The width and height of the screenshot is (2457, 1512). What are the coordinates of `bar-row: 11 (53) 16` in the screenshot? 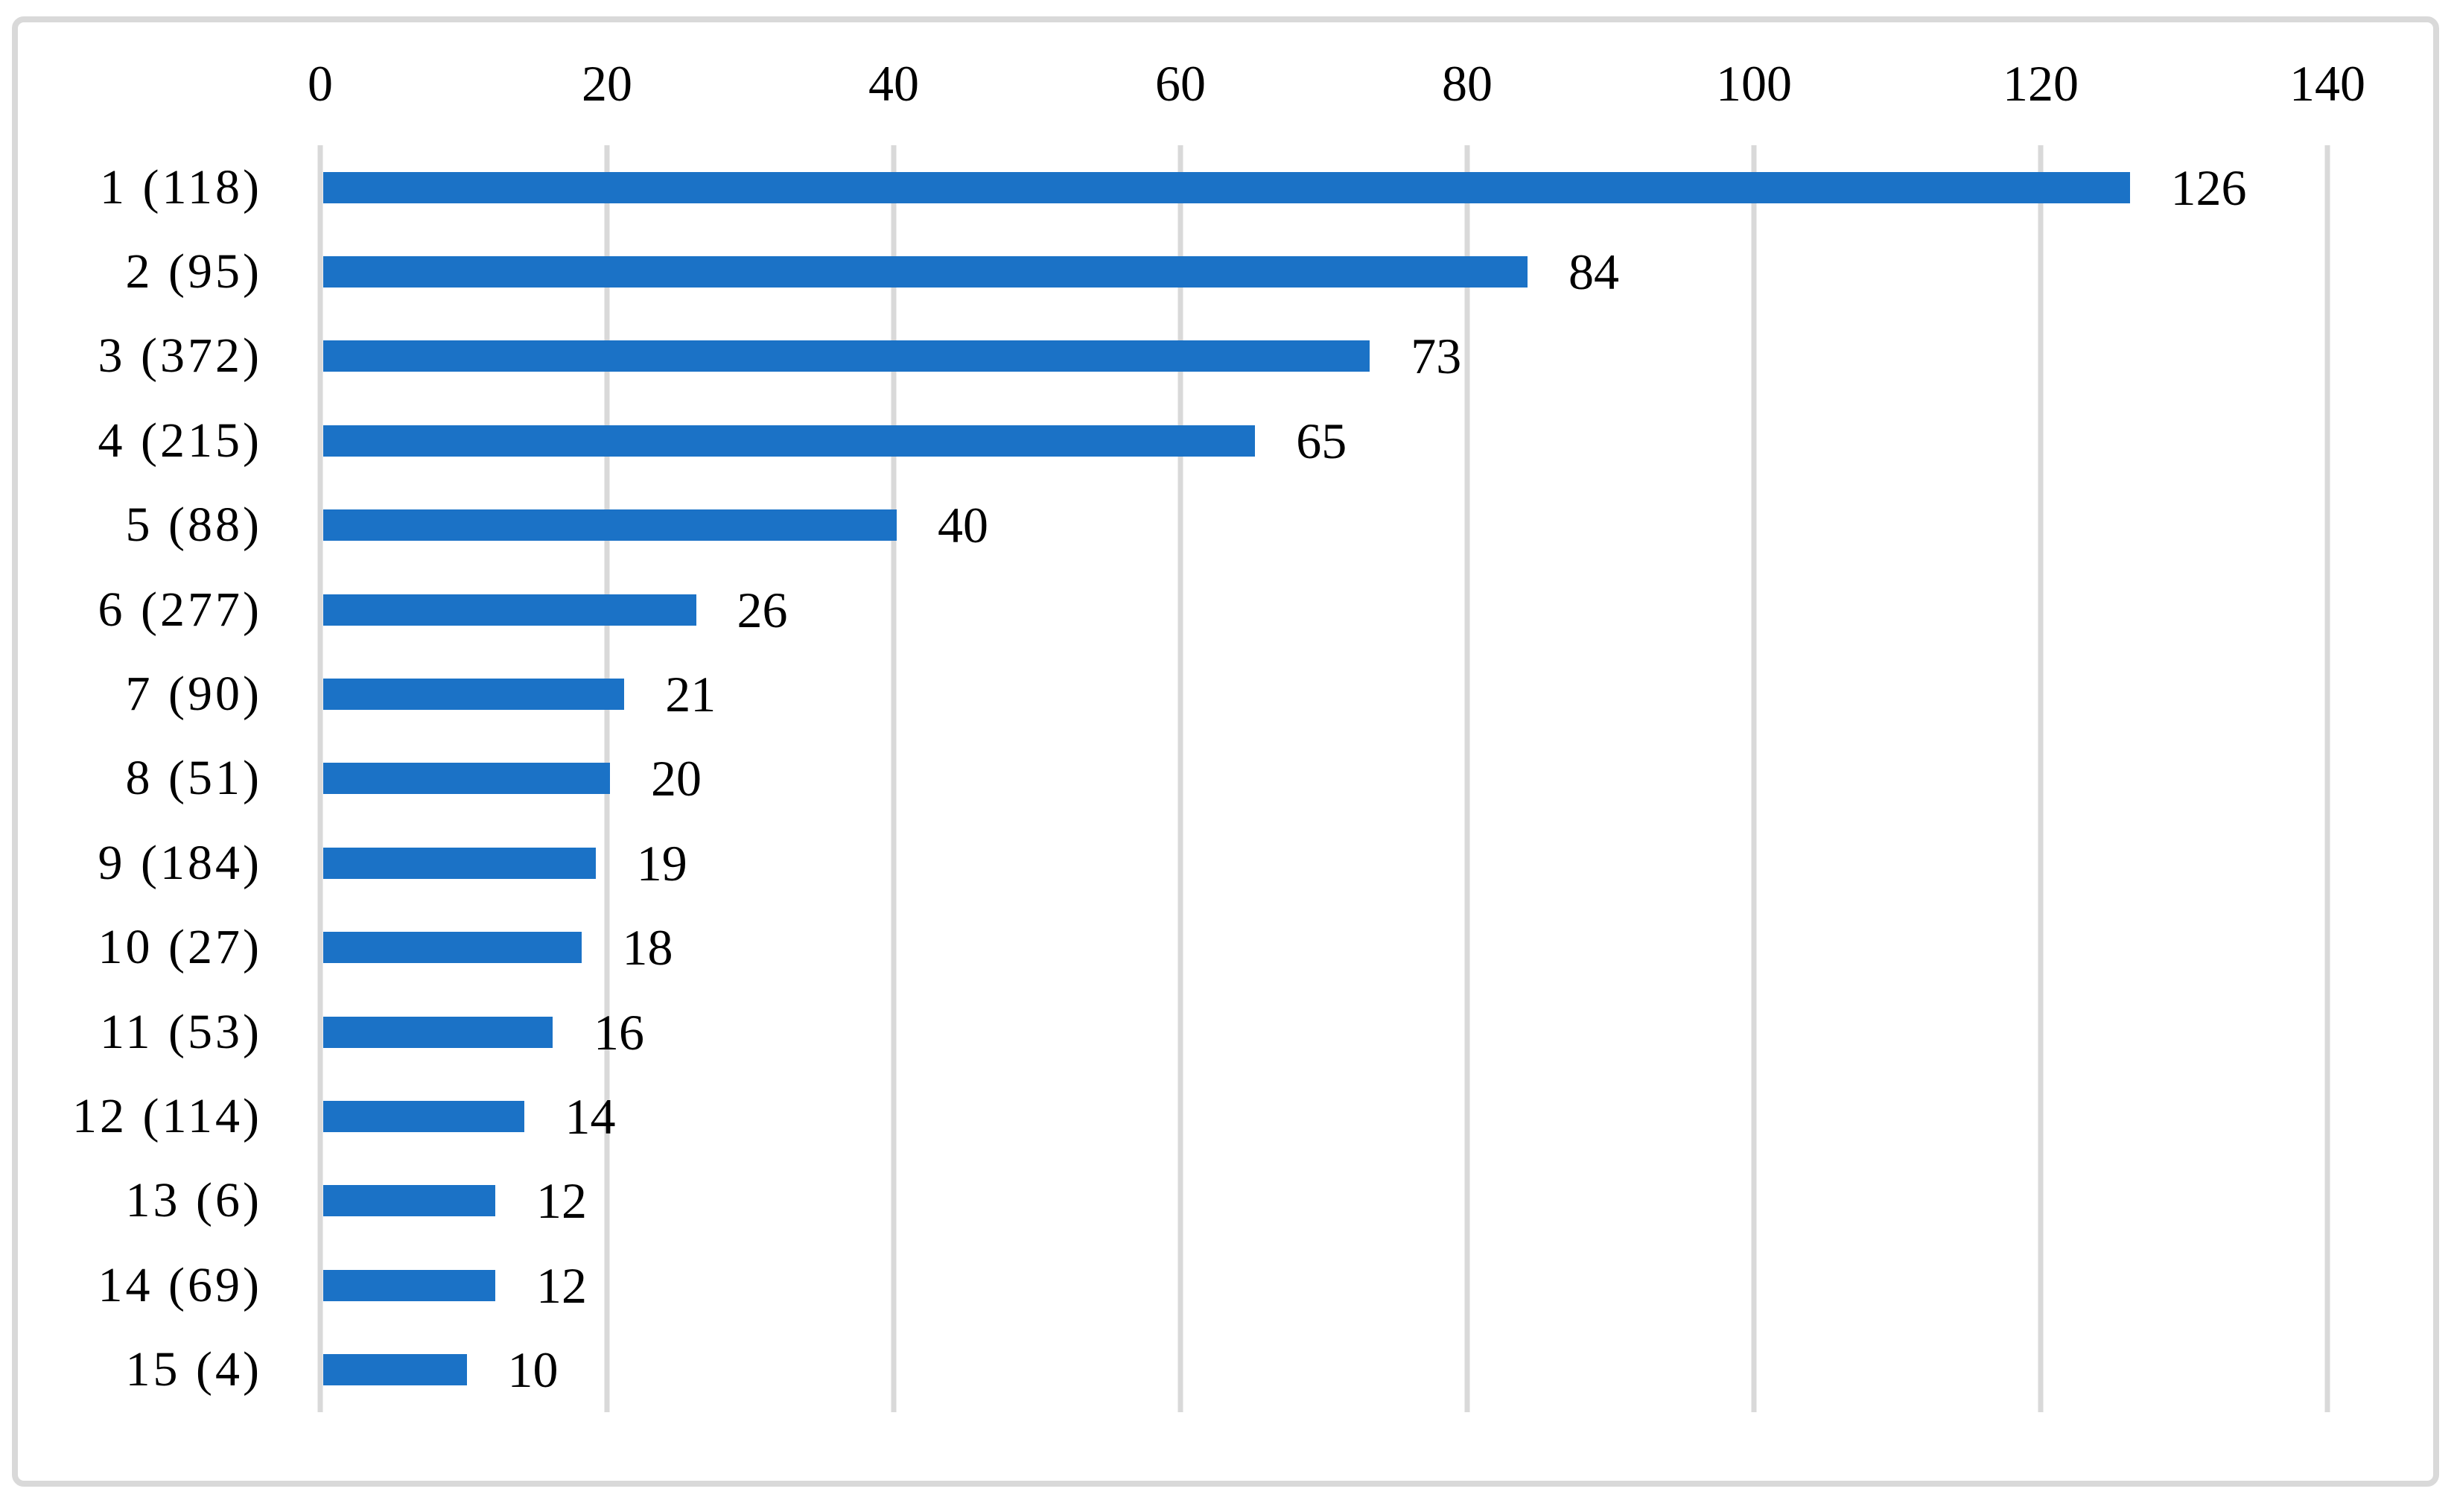 It's located at (1228, 1032).